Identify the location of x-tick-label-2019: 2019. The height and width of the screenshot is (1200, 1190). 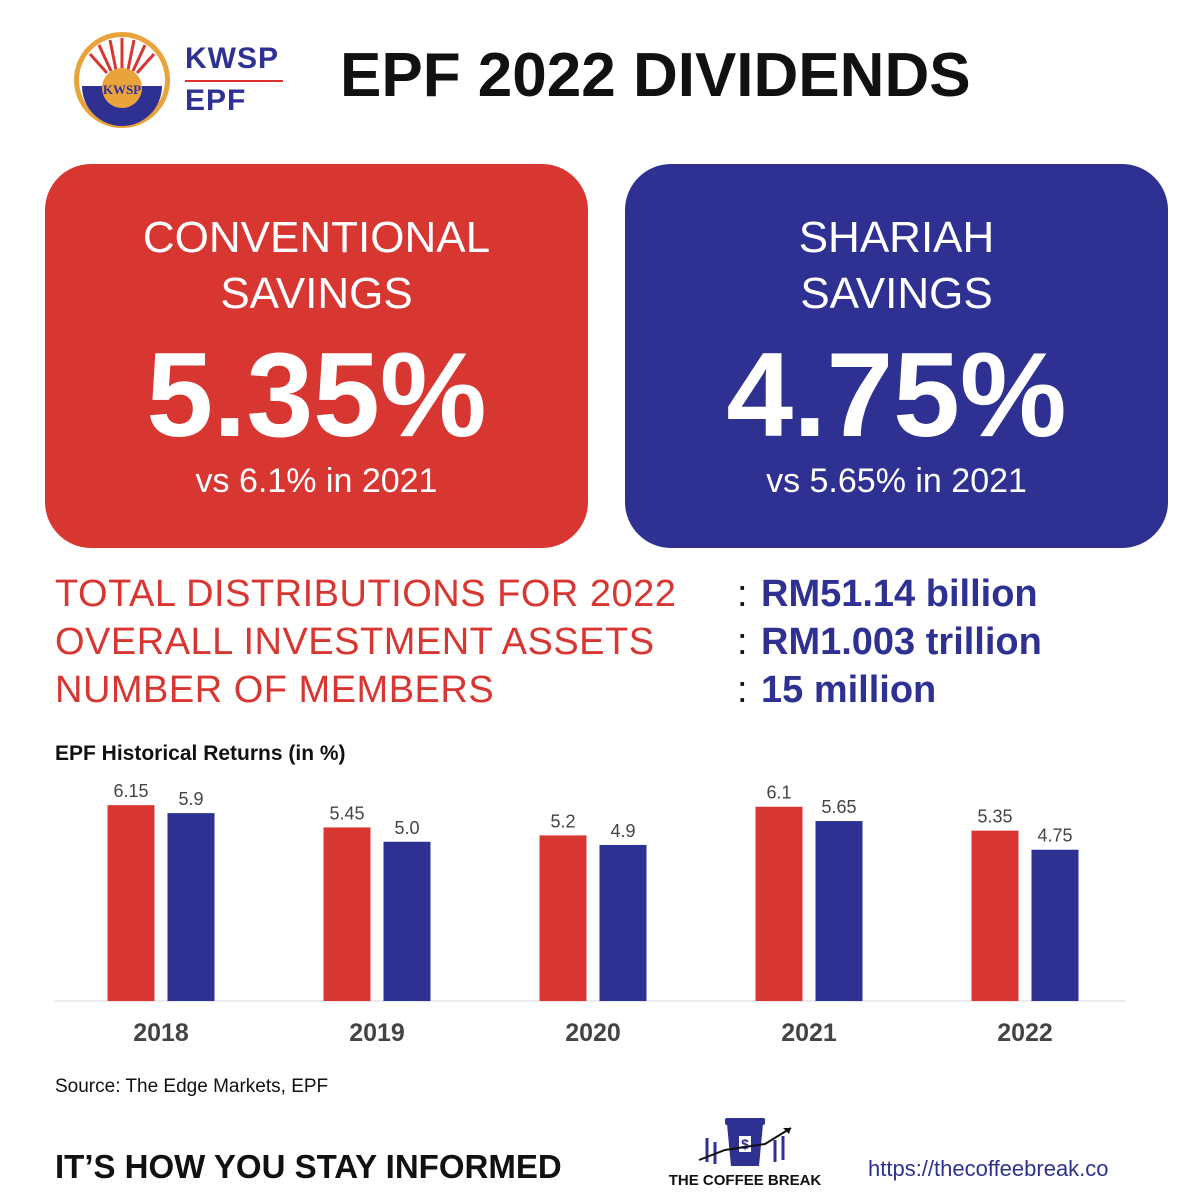
(377, 1033).